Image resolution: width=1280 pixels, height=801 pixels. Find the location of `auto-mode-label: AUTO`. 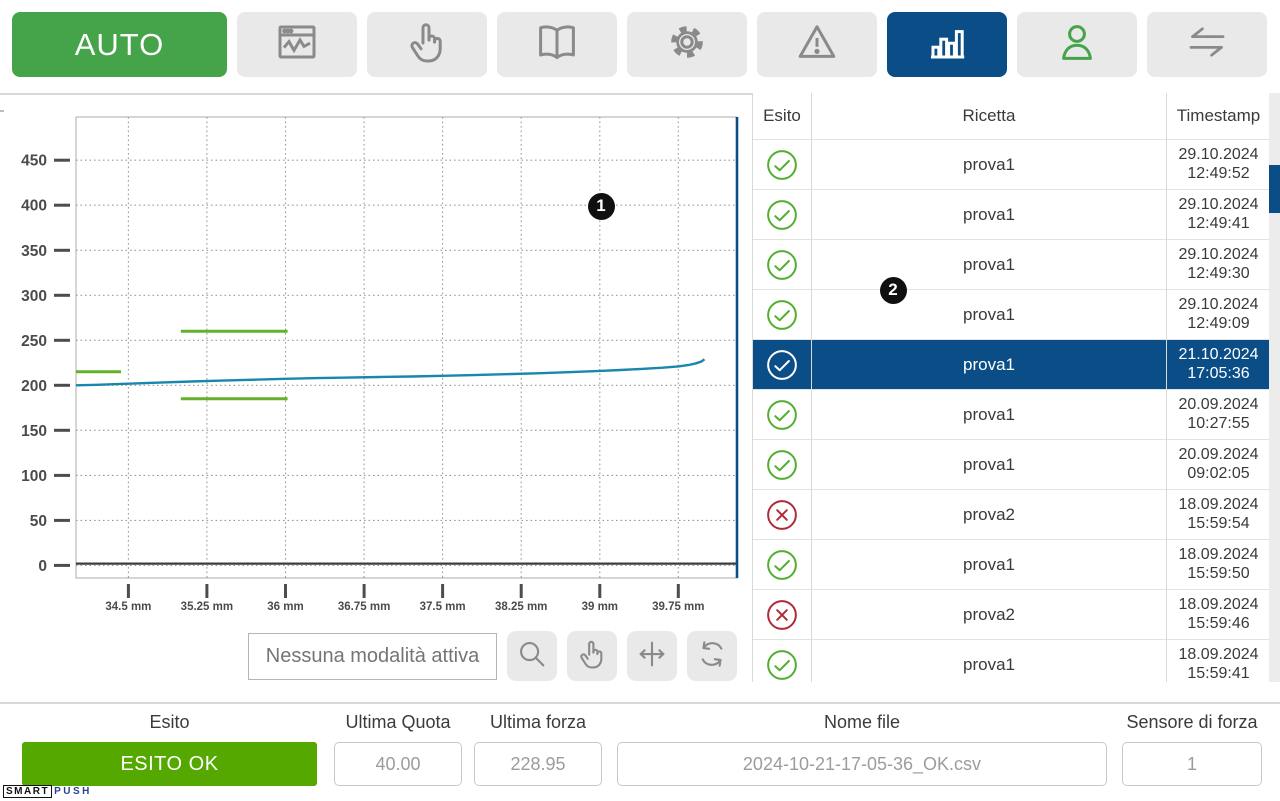

auto-mode-label: AUTO is located at coordinates (119, 44).